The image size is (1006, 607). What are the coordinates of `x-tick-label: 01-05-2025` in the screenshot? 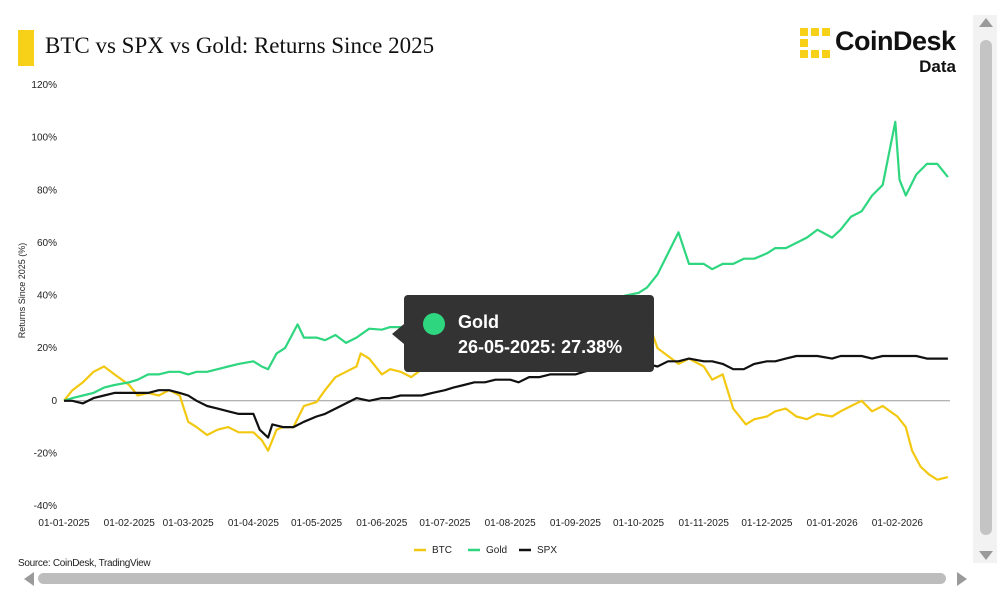 It's located at (317, 523).